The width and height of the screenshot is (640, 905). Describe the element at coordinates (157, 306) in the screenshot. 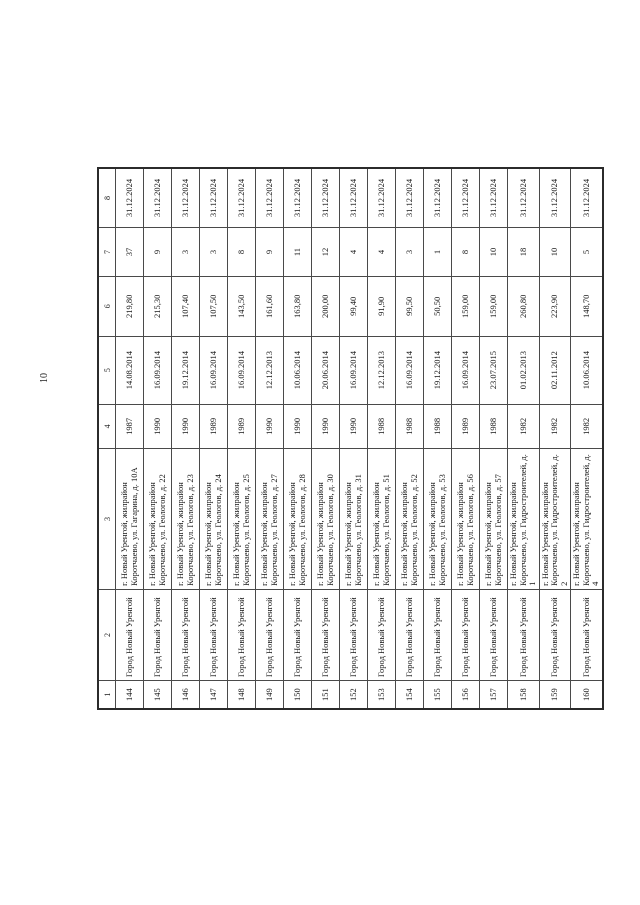

I see `cell-area: 215,30` at that location.